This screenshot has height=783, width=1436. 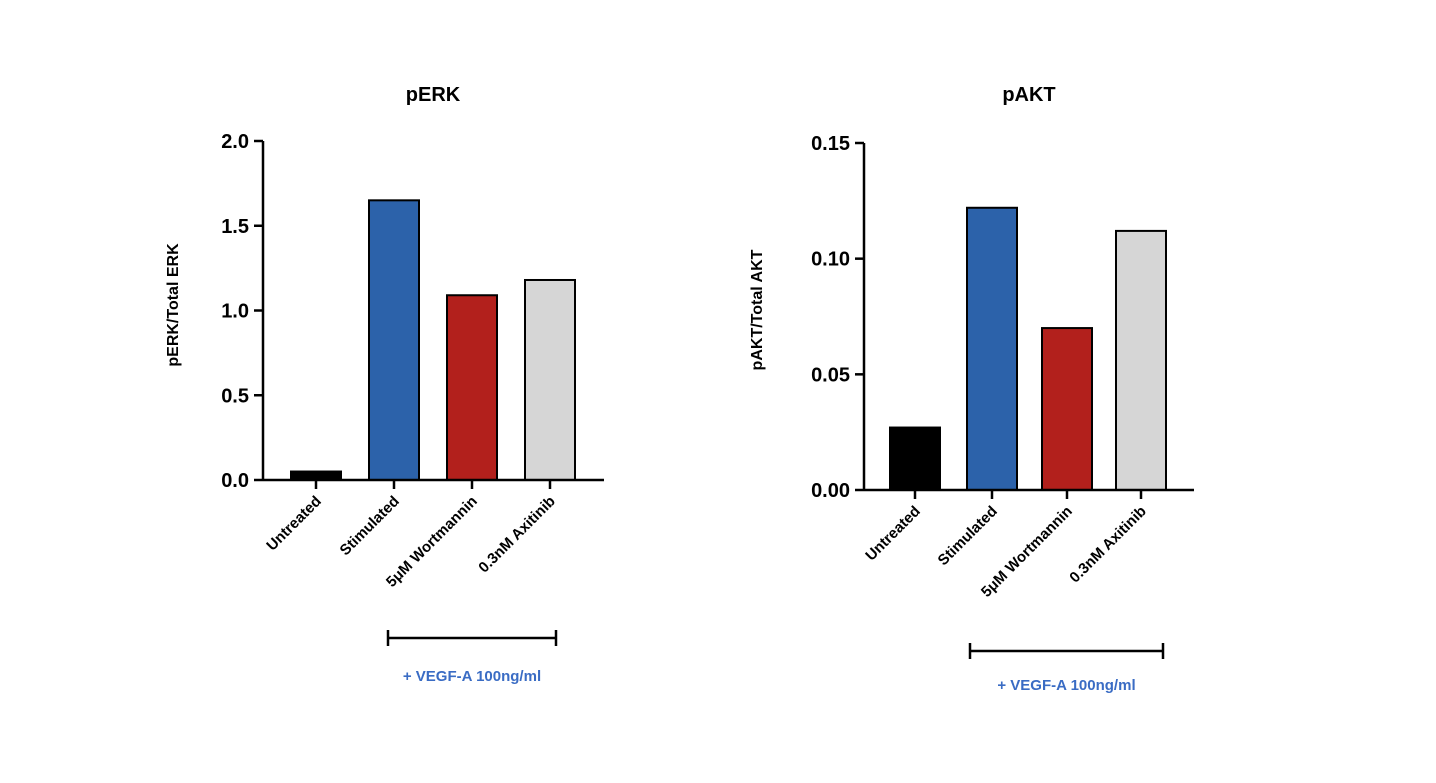 I want to click on pakt-x-tick-label: 0.3nM Axitinib, so click(x=1108, y=545).